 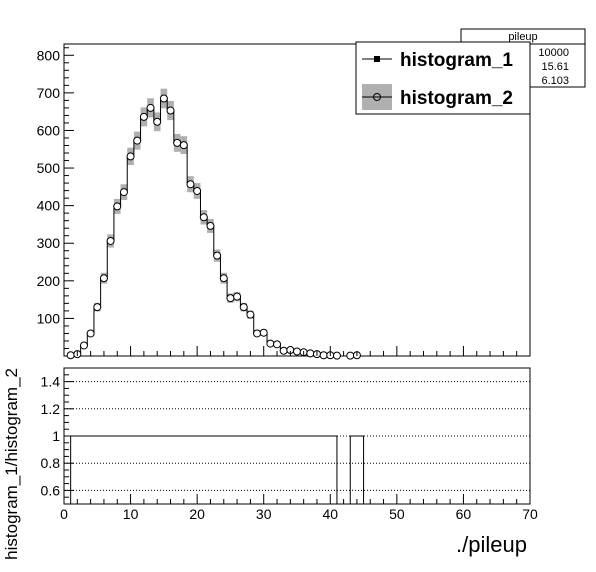 What do you see at coordinates (197, 514) in the screenshot?
I see `x-tick-label: 20` at bounding box center [197, 514].